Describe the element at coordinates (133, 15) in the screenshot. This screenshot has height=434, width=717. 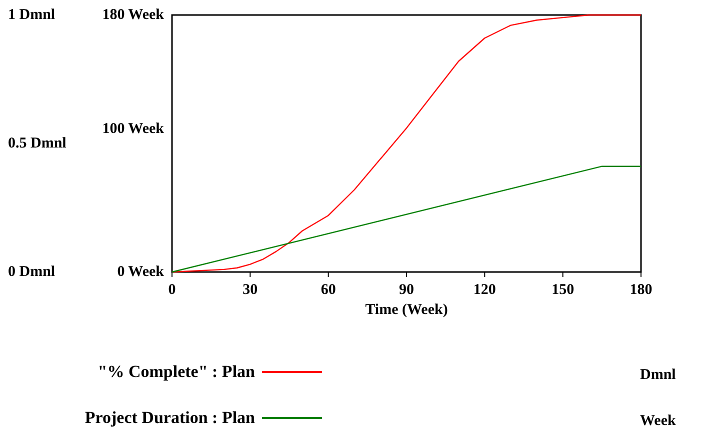
I see `y2-tick-label: 180 Week` at that location.